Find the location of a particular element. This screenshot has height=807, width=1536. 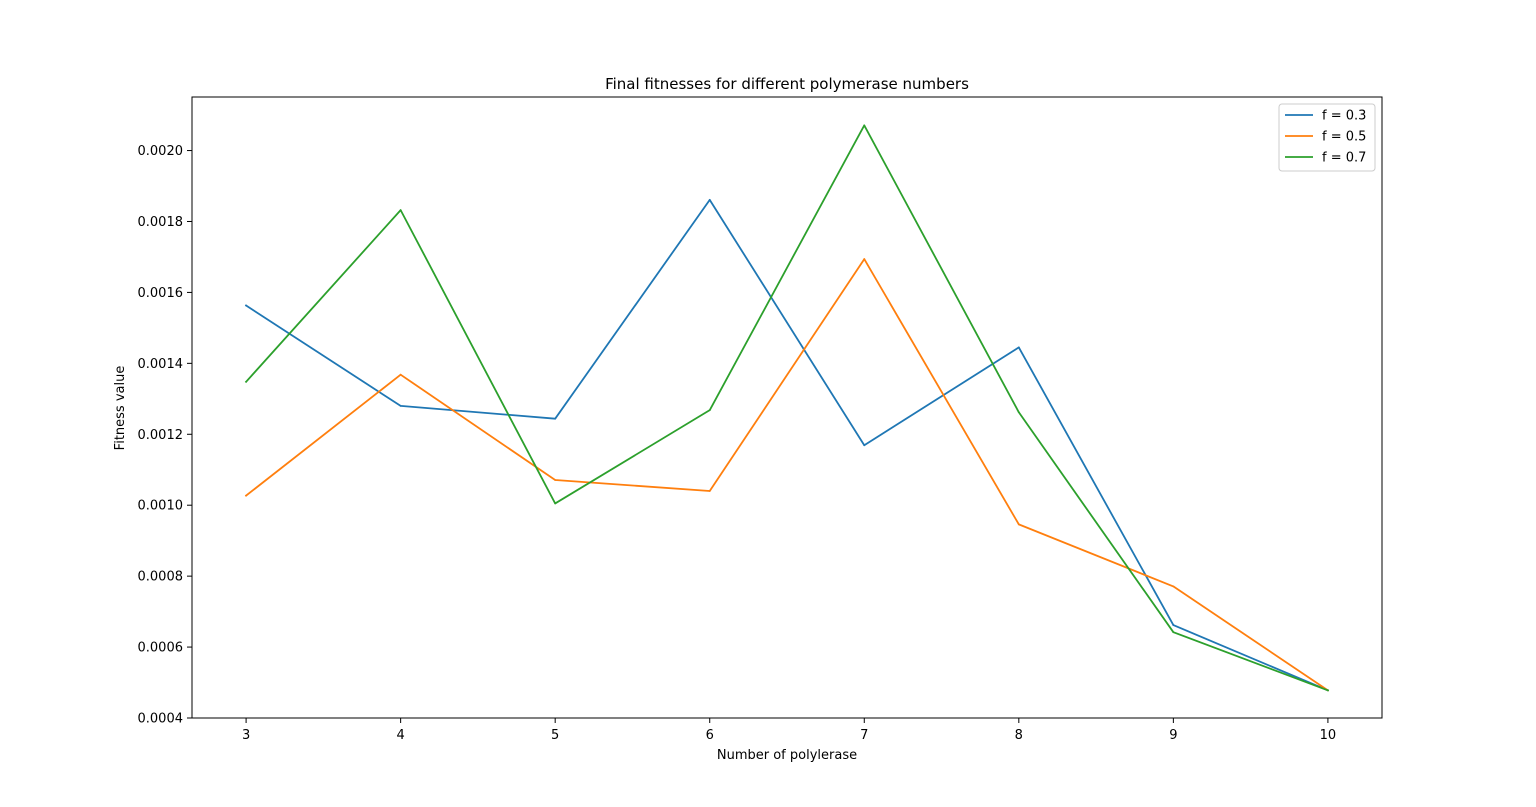

y-axis-label: Fitness value is located at coordinates (120, 408).